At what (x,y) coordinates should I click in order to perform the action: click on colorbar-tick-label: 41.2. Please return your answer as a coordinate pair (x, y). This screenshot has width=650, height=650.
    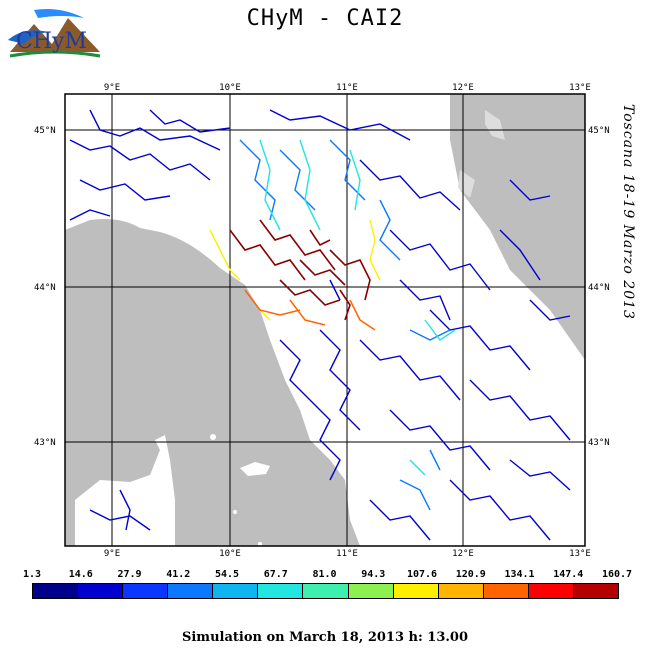
    Looking at the image, I should click on (178, 574).